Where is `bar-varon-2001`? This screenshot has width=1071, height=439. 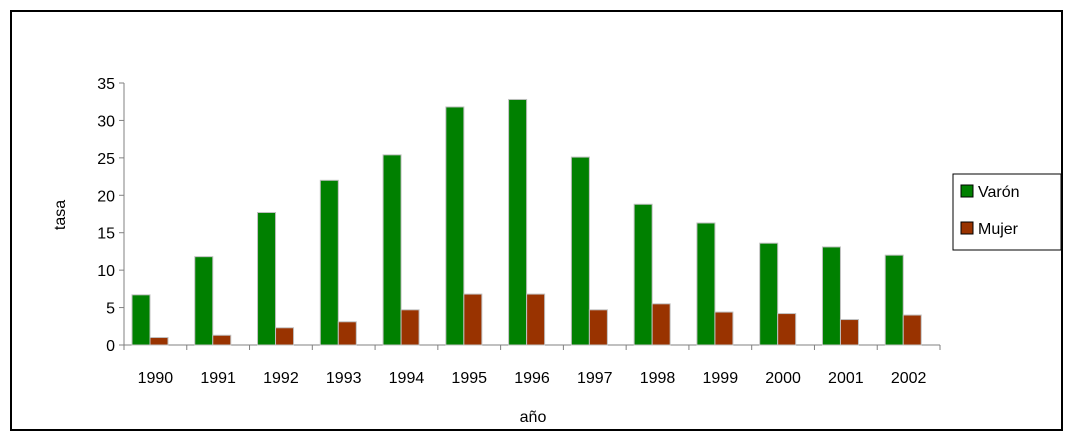
bar-varon-2001 is located at coordinates (831, 296).